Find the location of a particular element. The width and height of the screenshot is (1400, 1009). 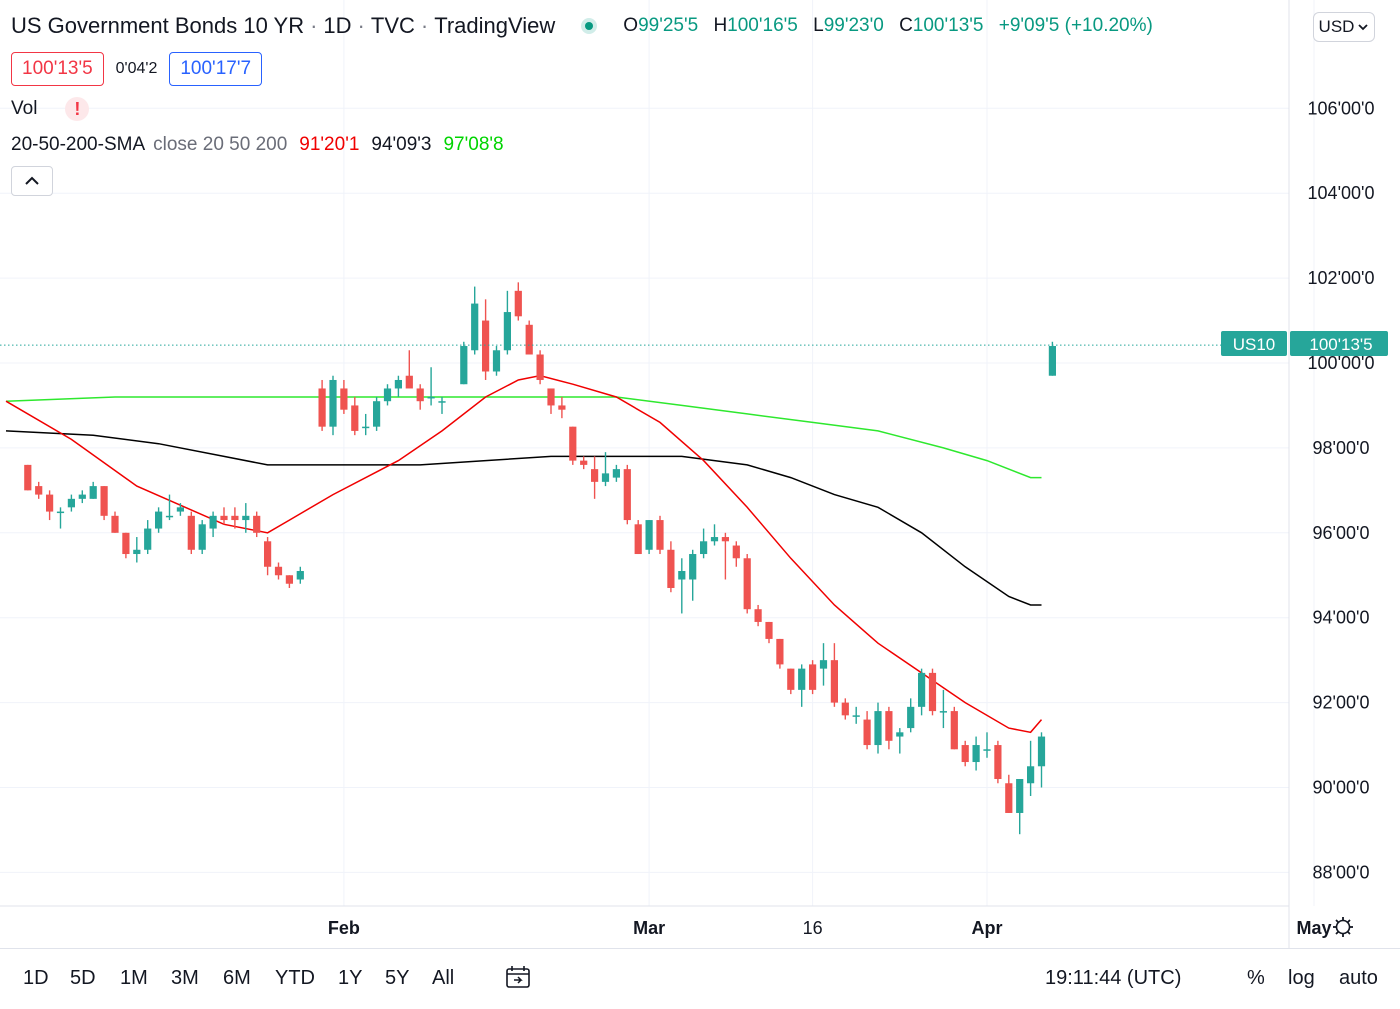

interval: 1D is located at coordinates (337, 25).